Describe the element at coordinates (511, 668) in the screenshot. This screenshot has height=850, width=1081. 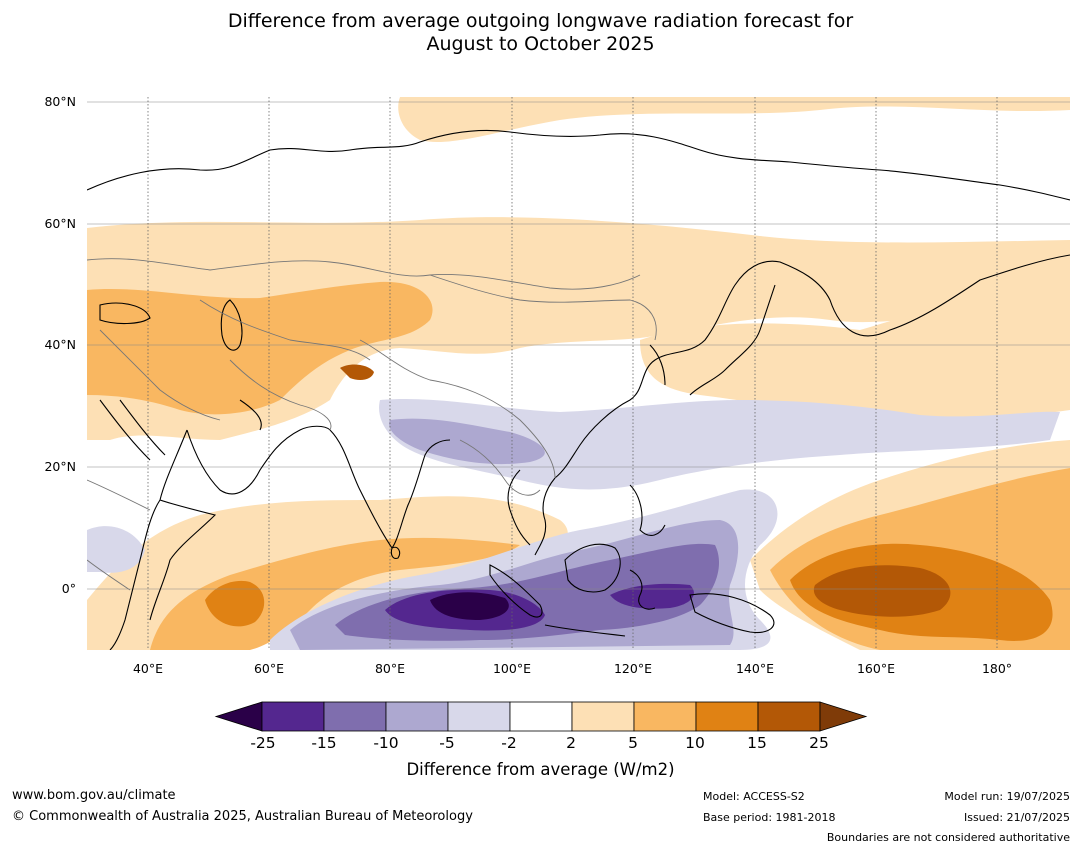
I see `lon-label-100e: 100°E` at that location.